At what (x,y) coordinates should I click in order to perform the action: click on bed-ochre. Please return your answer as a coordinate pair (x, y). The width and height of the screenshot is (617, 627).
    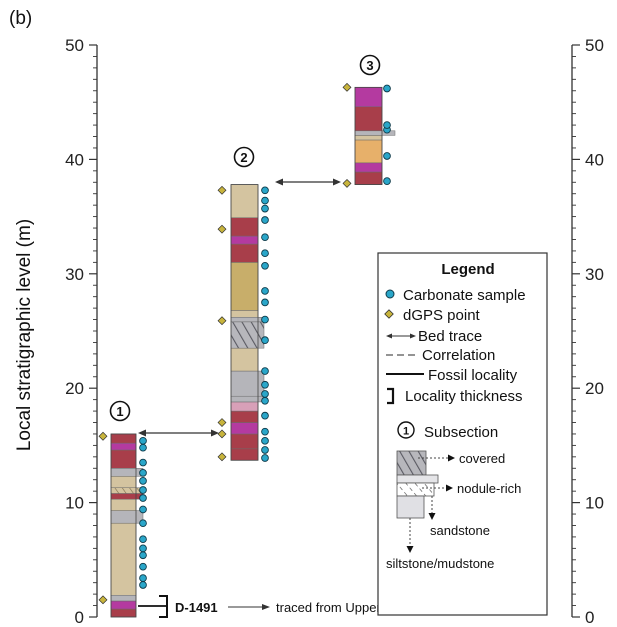
    Looking at the image, I should click on (244, 286).